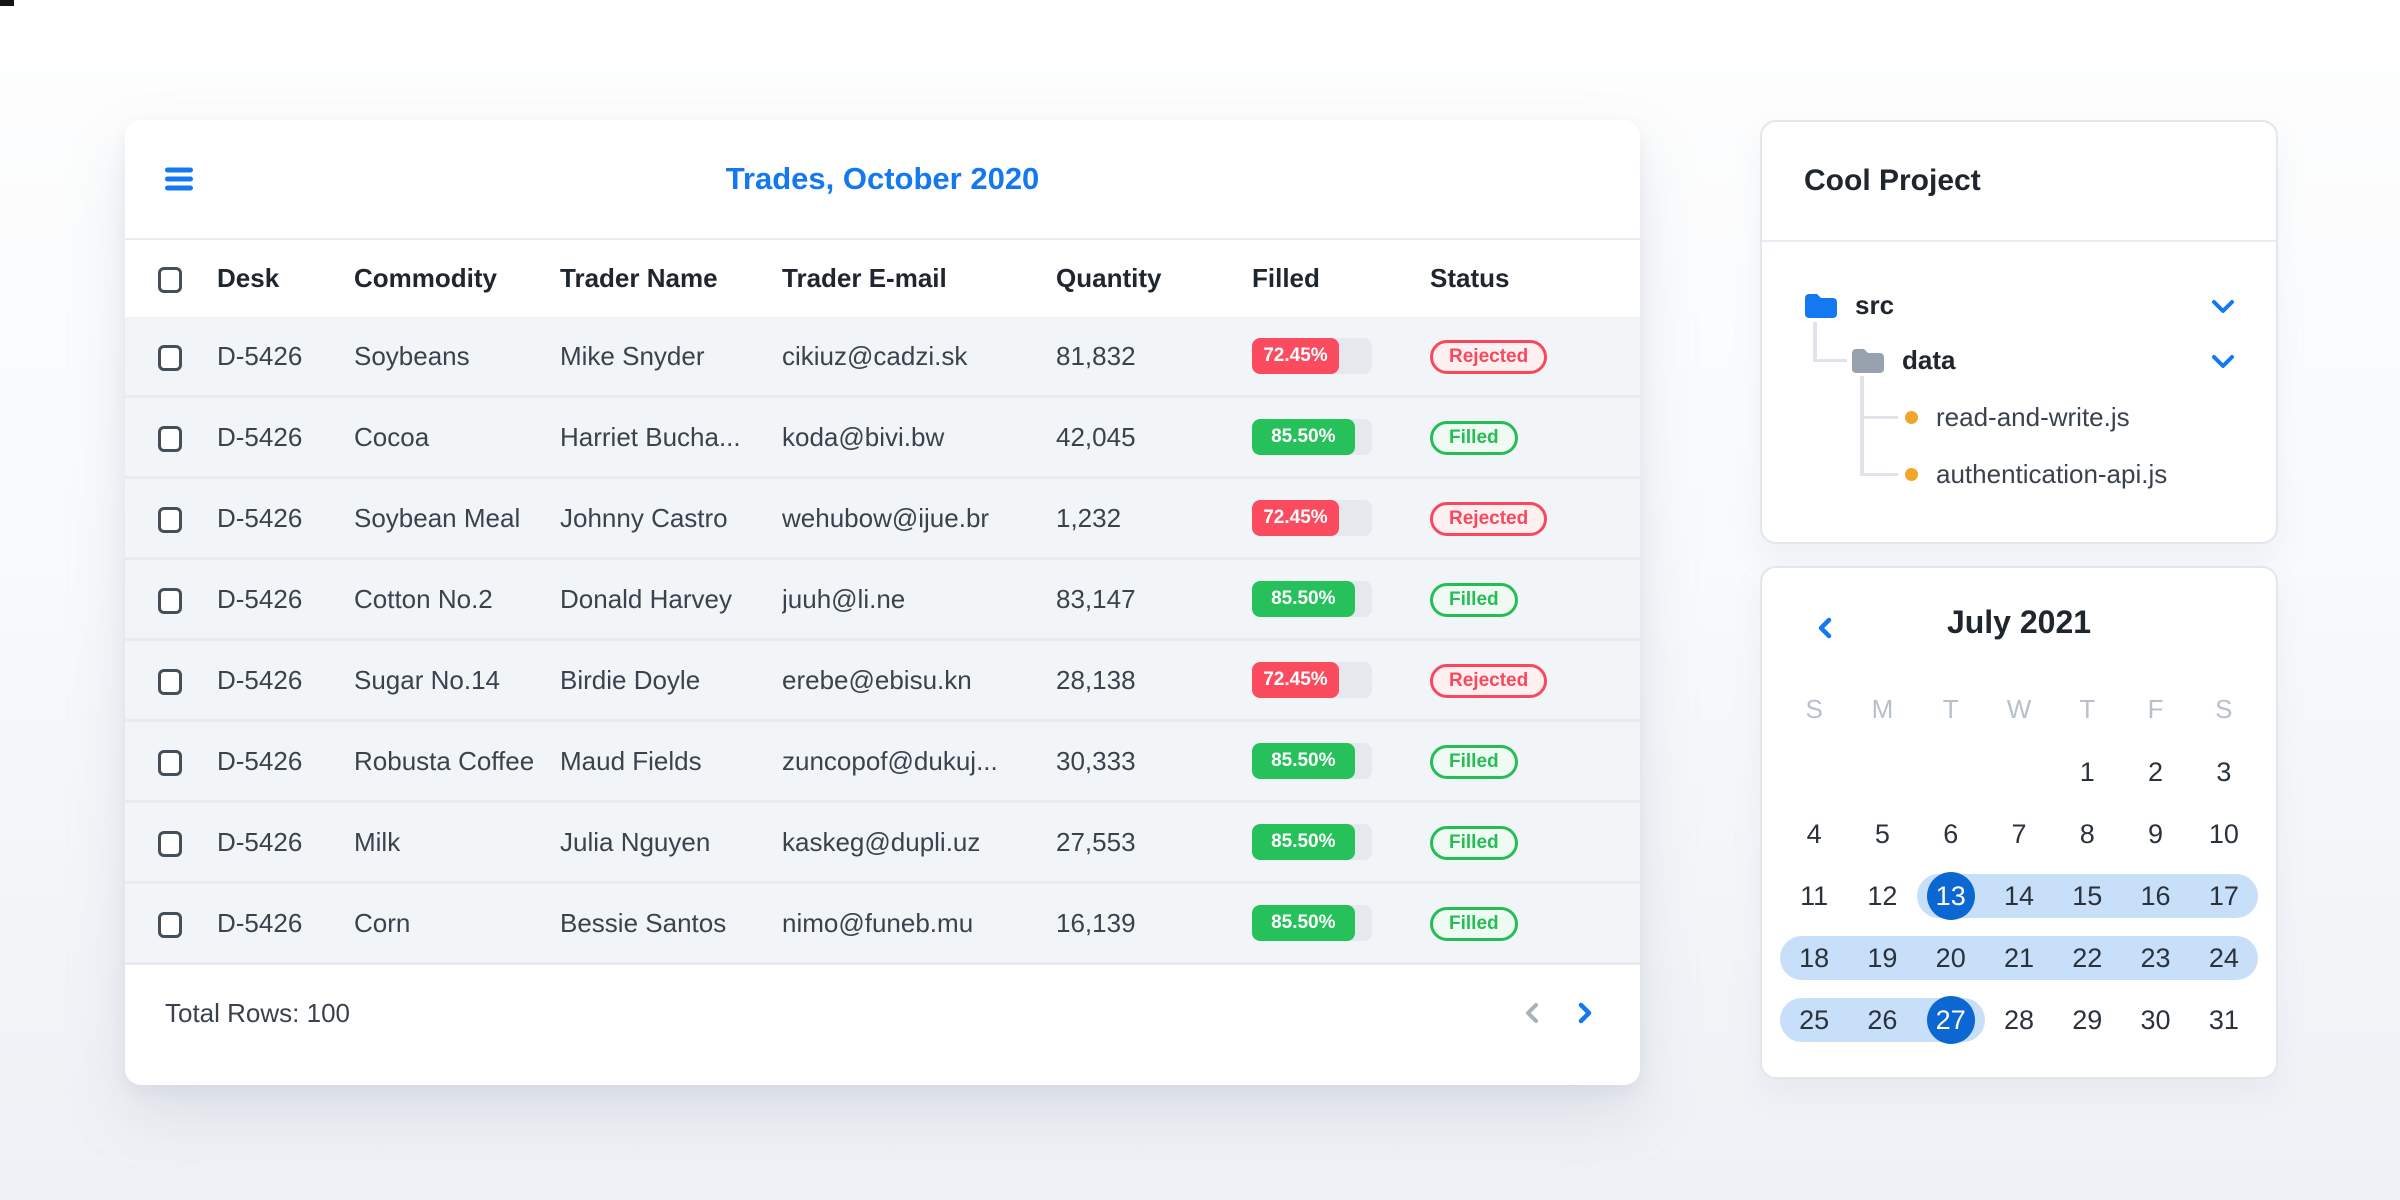 Image resolution: width=2400 pixels, height=1200 pixels. Describe the element at coordinates (1532, 1013) in the screenshot. I see `prev-page-button` at that location.